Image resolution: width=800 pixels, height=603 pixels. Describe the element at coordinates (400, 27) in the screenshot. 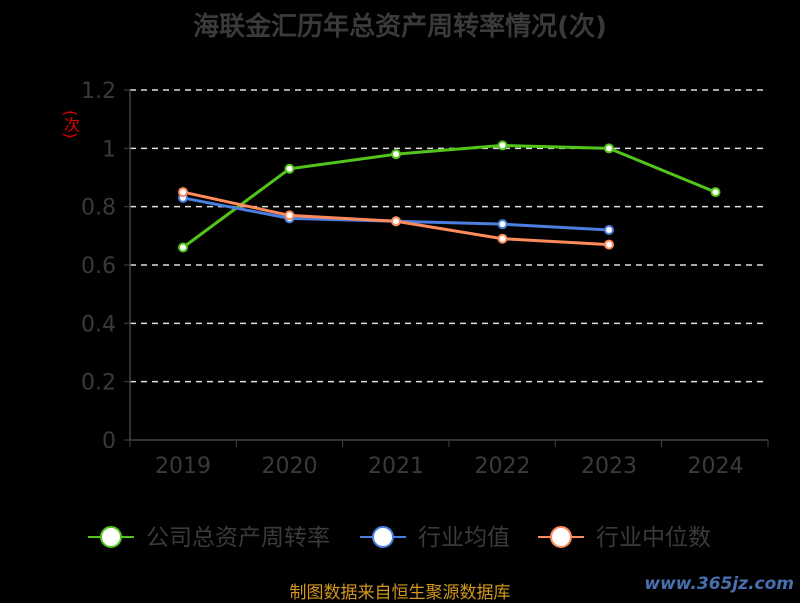

I see `chart-title: 海联金汇历年总资产周转率情况(次)` at that location.